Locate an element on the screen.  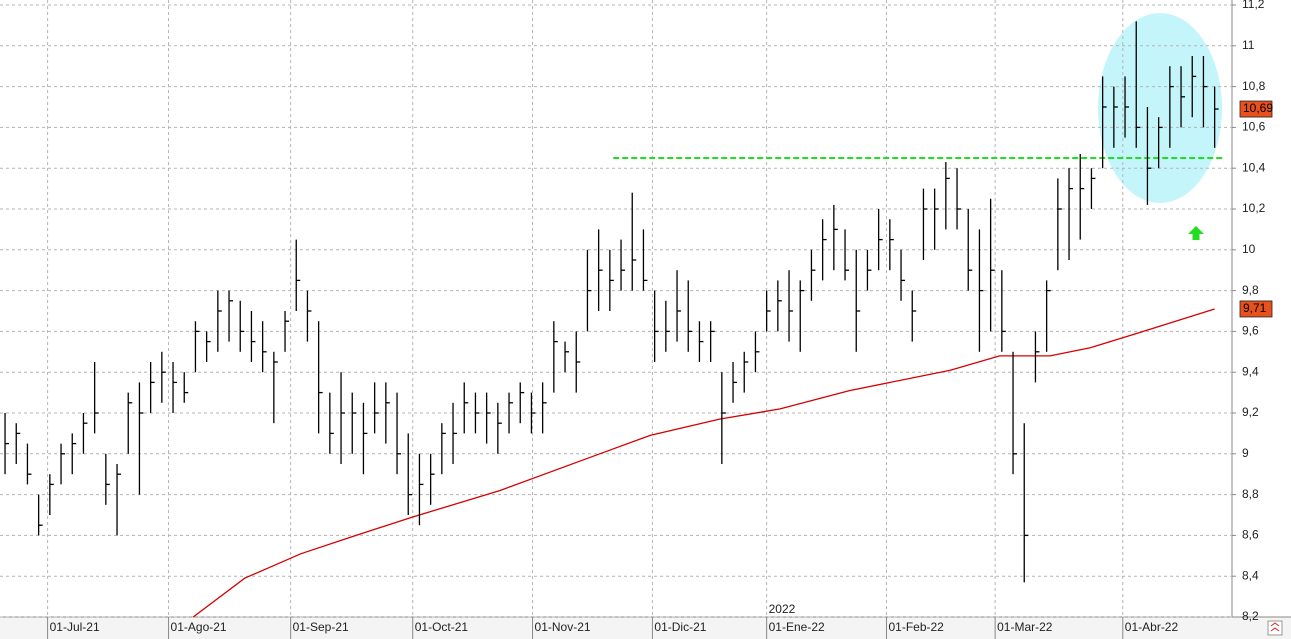
y-tick-label: 9,6 is located at coordinates (1250, 331).